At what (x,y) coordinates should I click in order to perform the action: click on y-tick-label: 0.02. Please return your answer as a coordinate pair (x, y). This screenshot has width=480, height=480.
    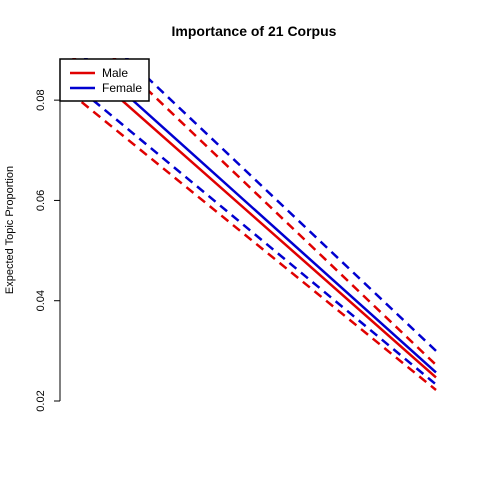
    Looking at the image, I should click on (41, 400).